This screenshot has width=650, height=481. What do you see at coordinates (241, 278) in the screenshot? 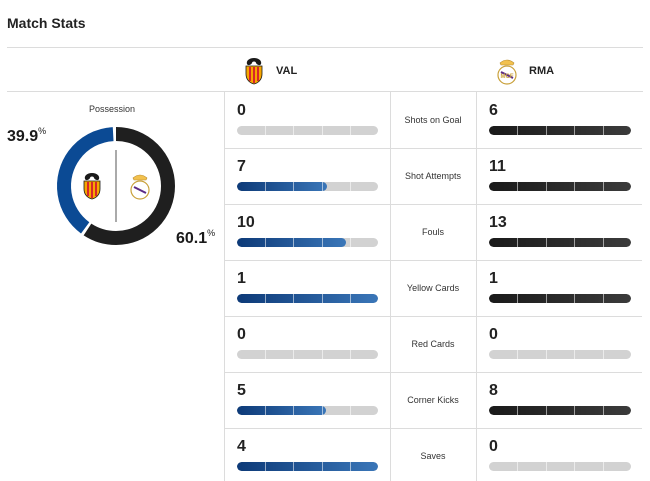
I see `home-stat-value: 1` at bounding box center [241, 278].